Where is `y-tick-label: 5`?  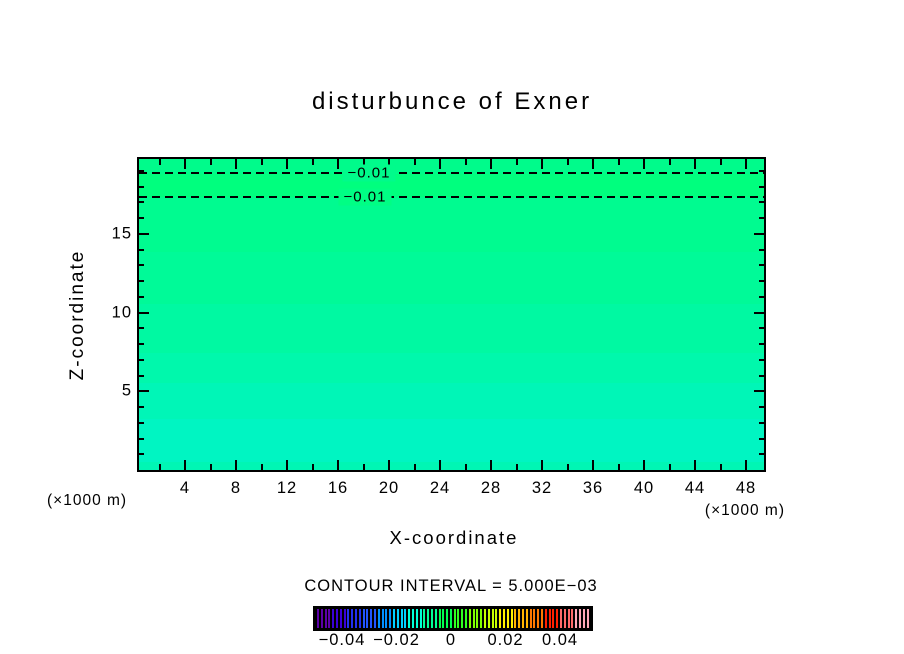
y-tick-label: 5 is located at coordinates (126, 390).